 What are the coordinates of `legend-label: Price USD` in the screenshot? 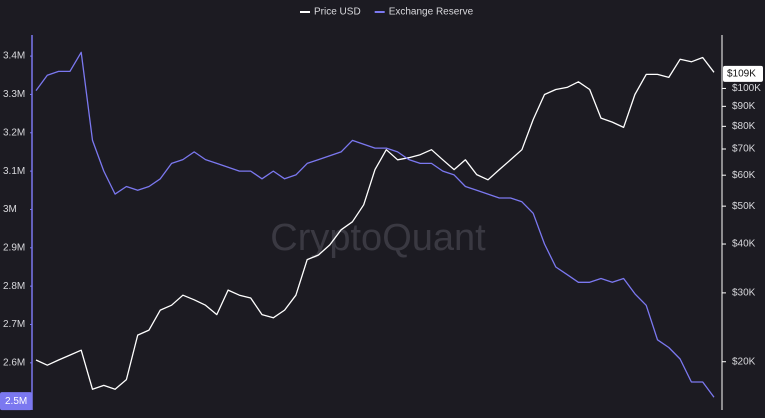 It's located at (337, 12).